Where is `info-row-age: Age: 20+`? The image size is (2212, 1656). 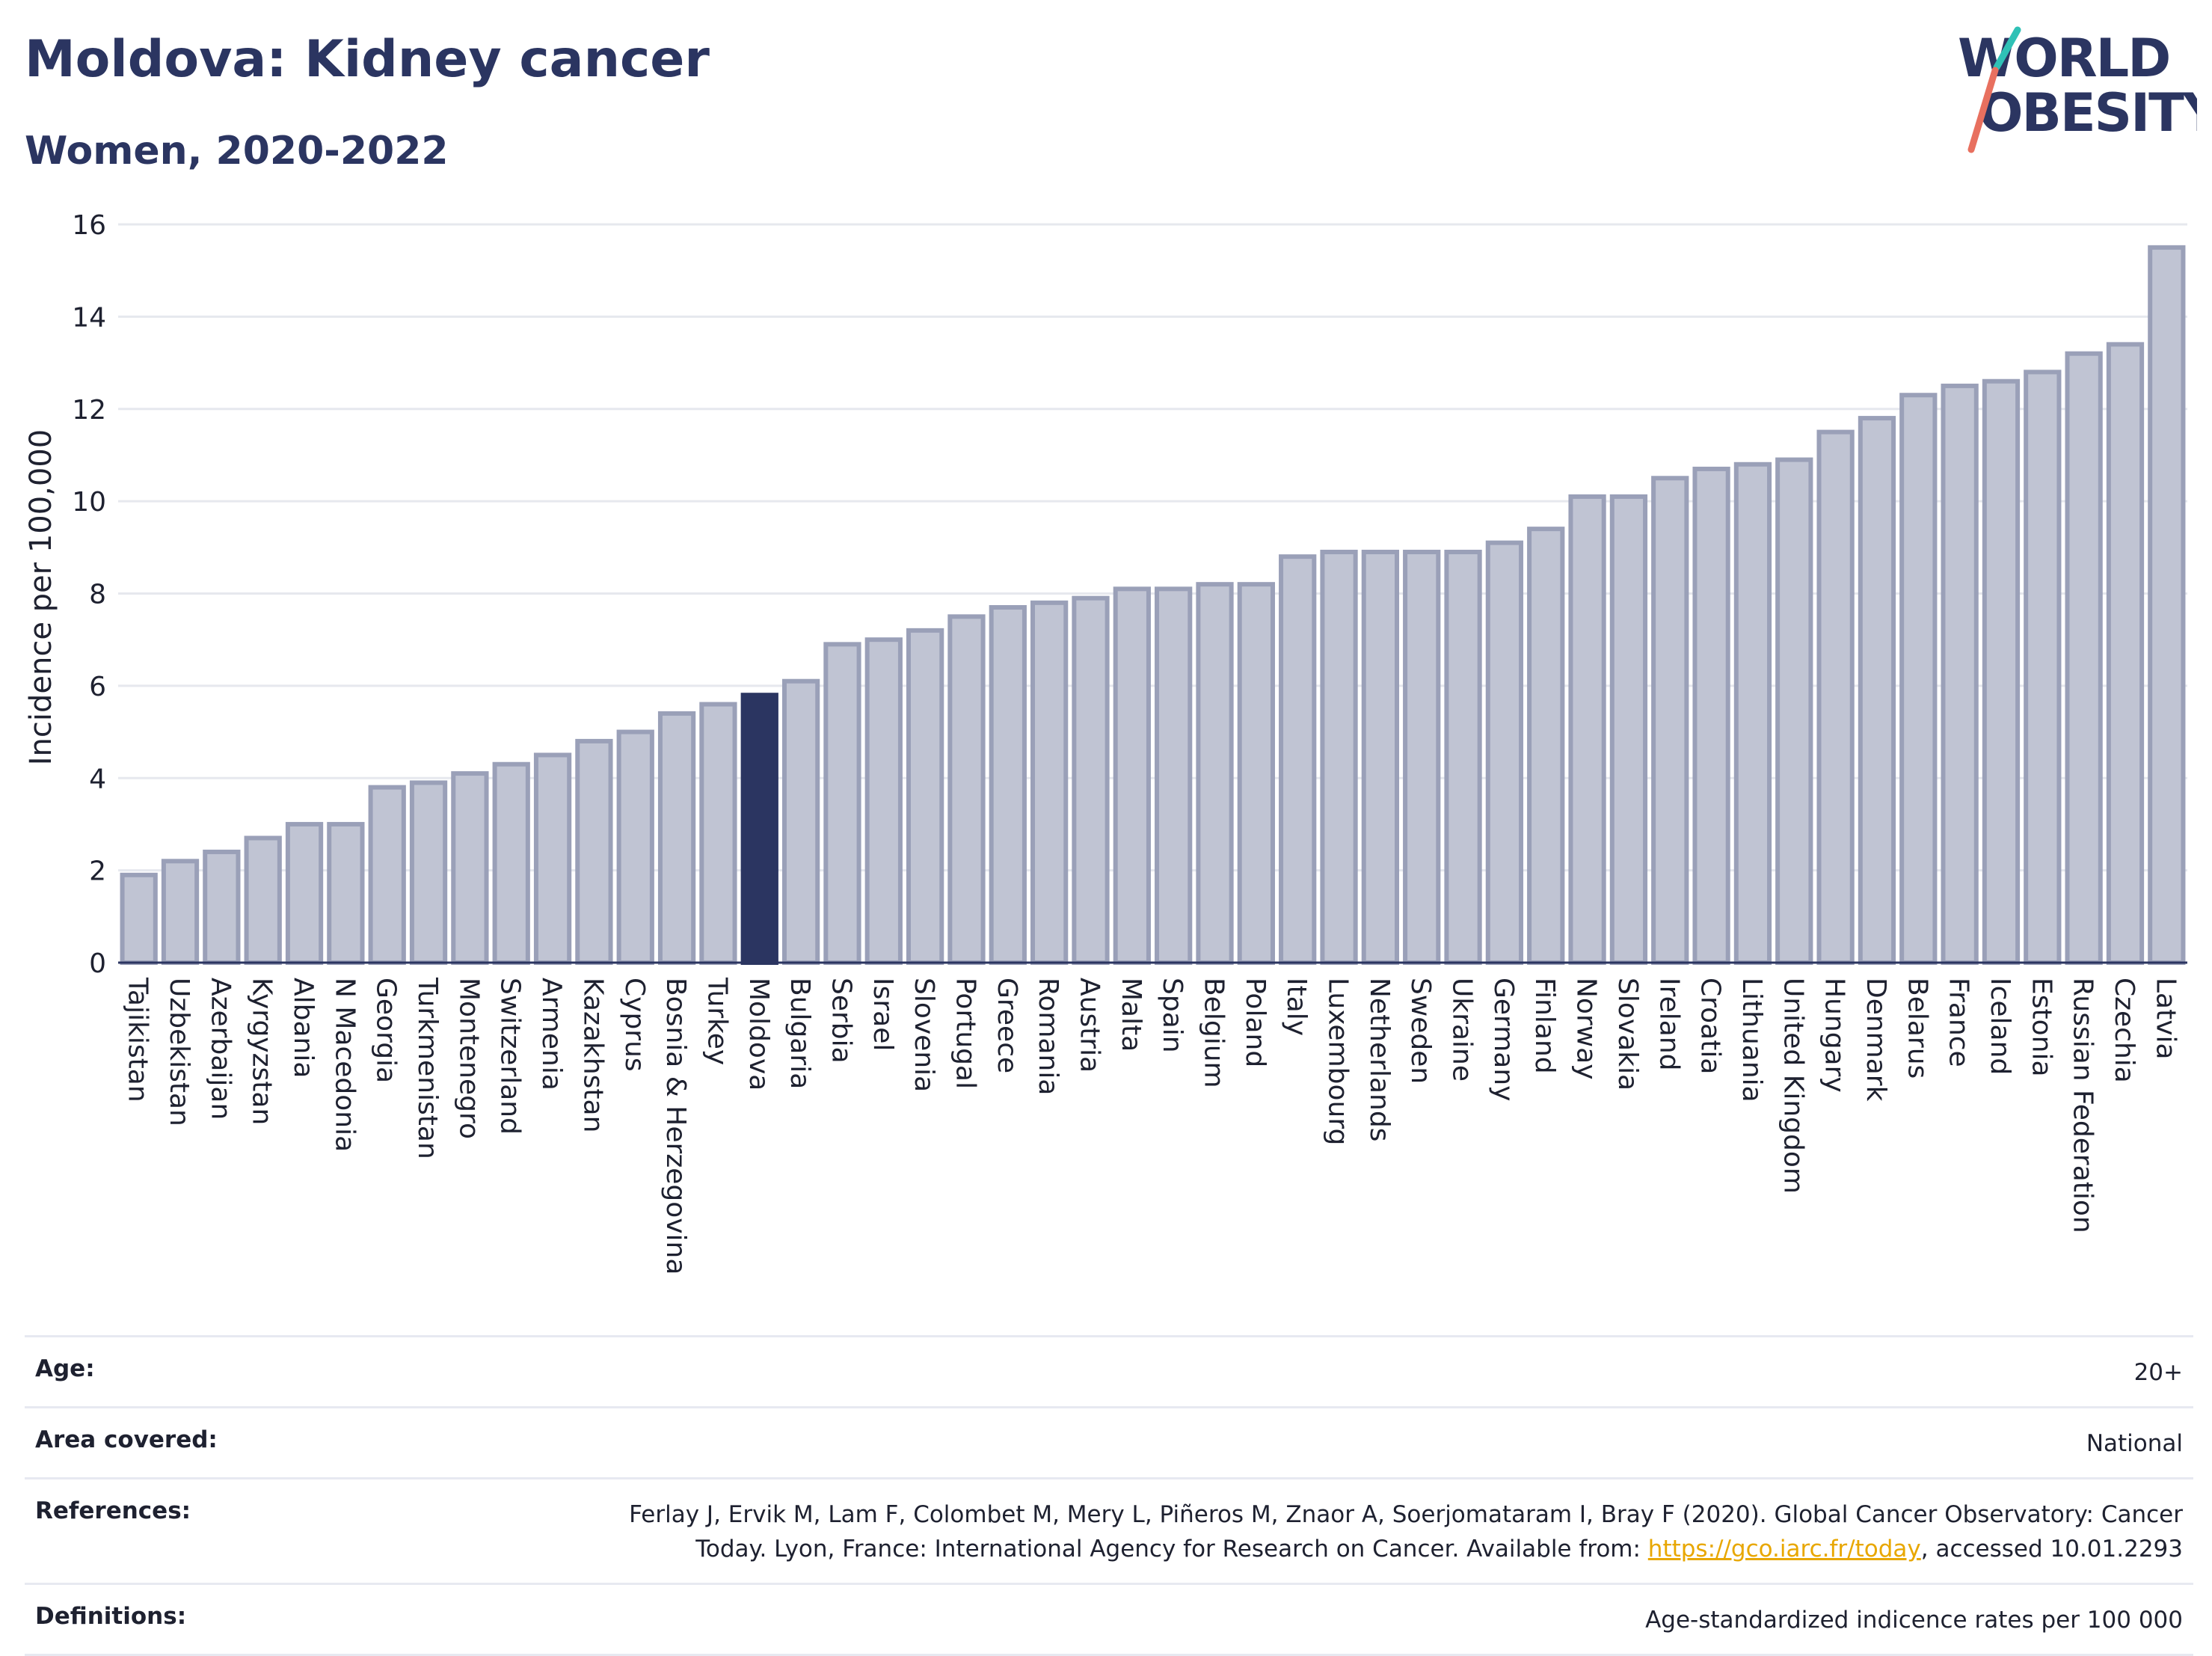 info-row-age: Age: 20+ is located at coordinates (1109, 1370).